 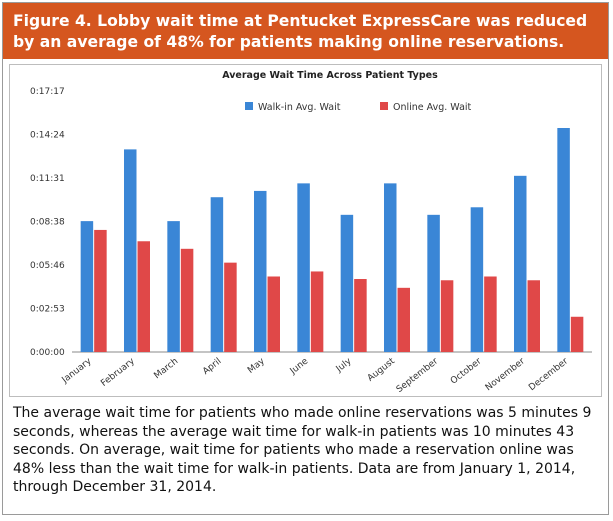 I want to click on x-tick-label: May, so click(x=256, y=366).